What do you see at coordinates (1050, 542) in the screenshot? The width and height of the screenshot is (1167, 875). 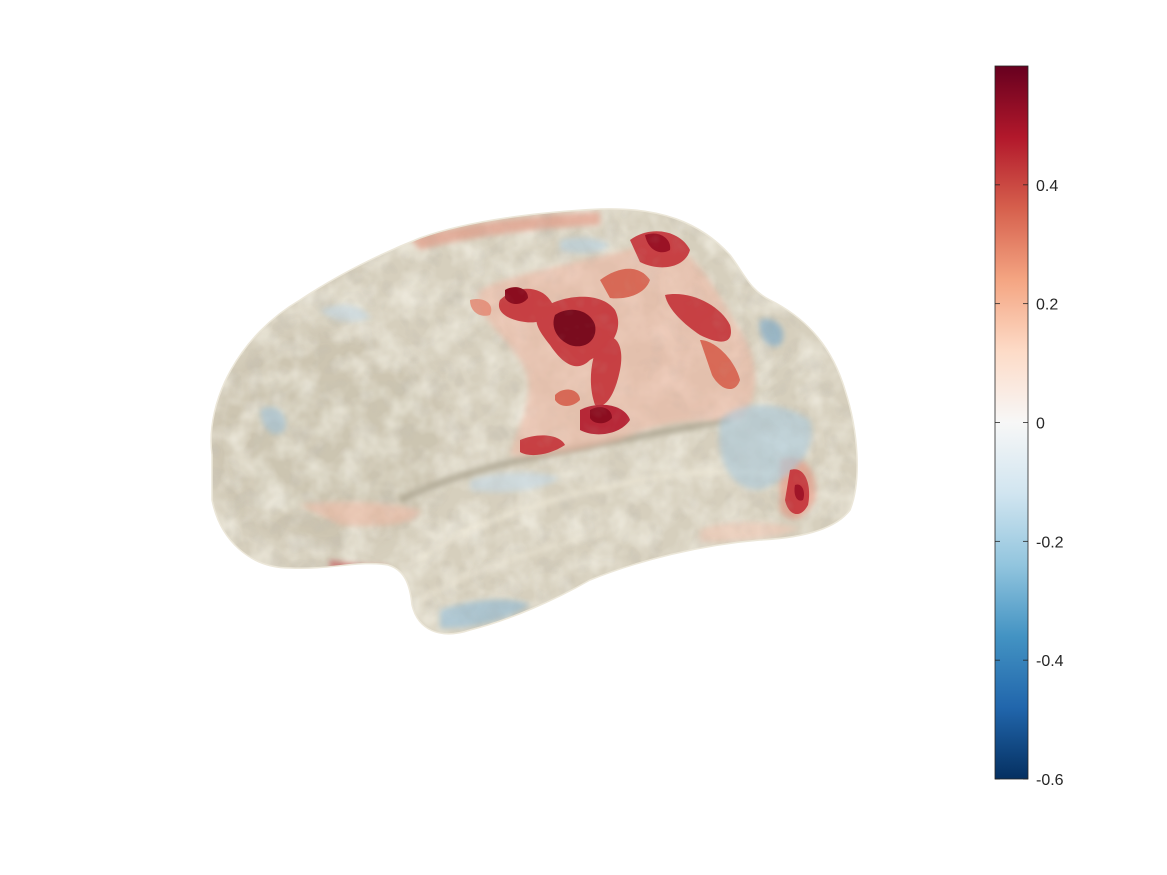 I see `colorbar-tick-label: -0.2` at bounding box center [1050, 542].